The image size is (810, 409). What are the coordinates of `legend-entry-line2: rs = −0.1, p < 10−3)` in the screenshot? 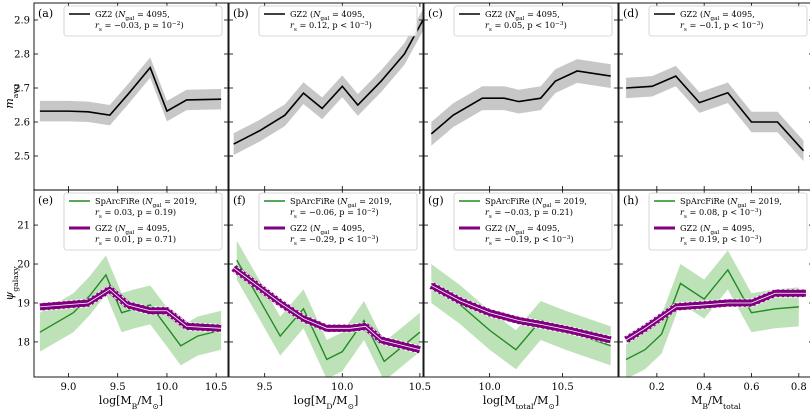 It's located at (721, 26).